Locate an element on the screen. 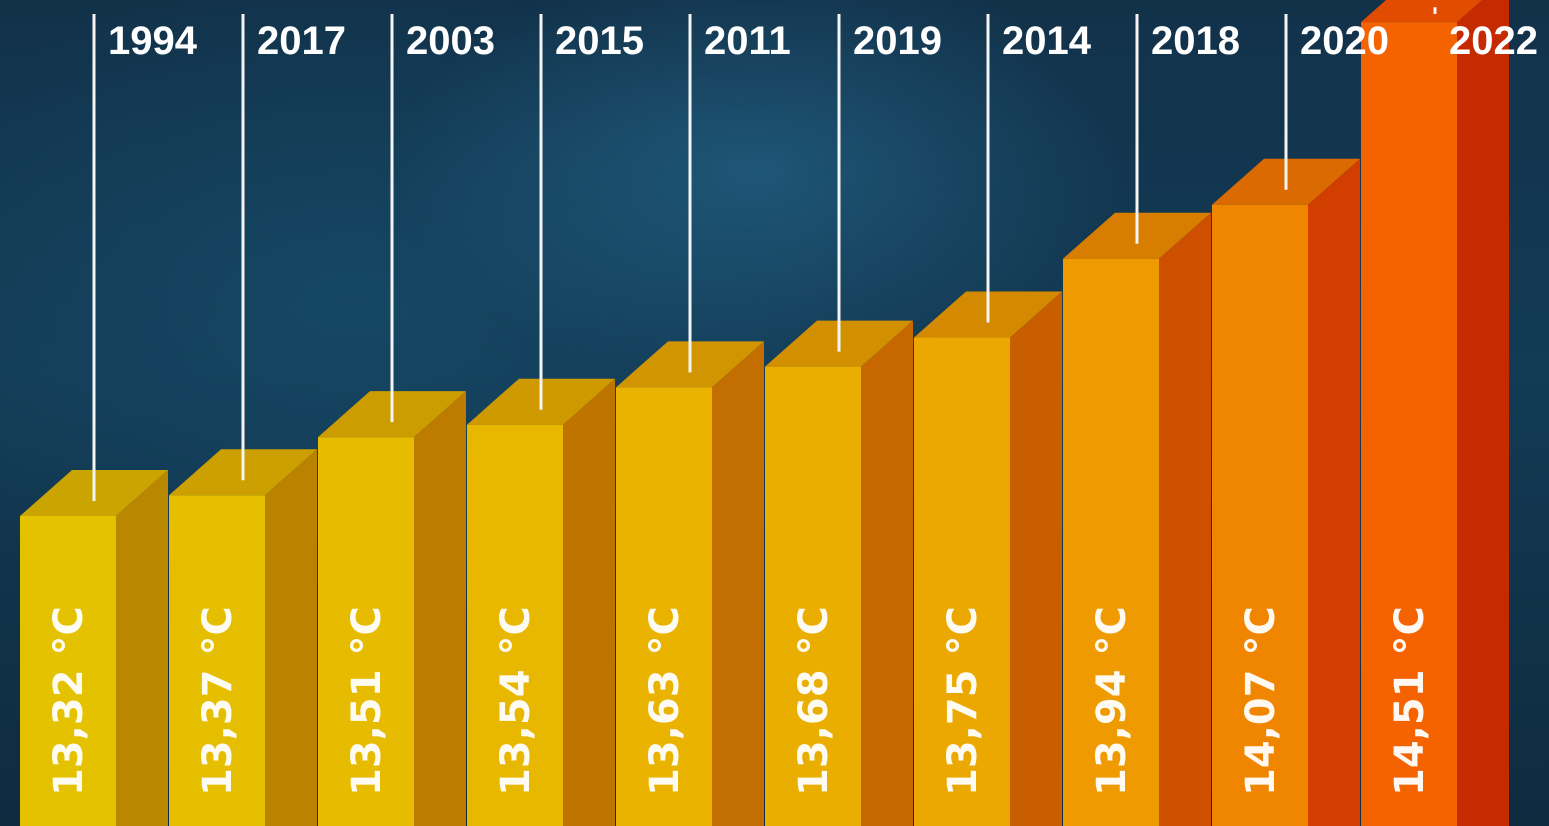  value-label-2015: 13,54 °C is located at coordinates (516, 701).